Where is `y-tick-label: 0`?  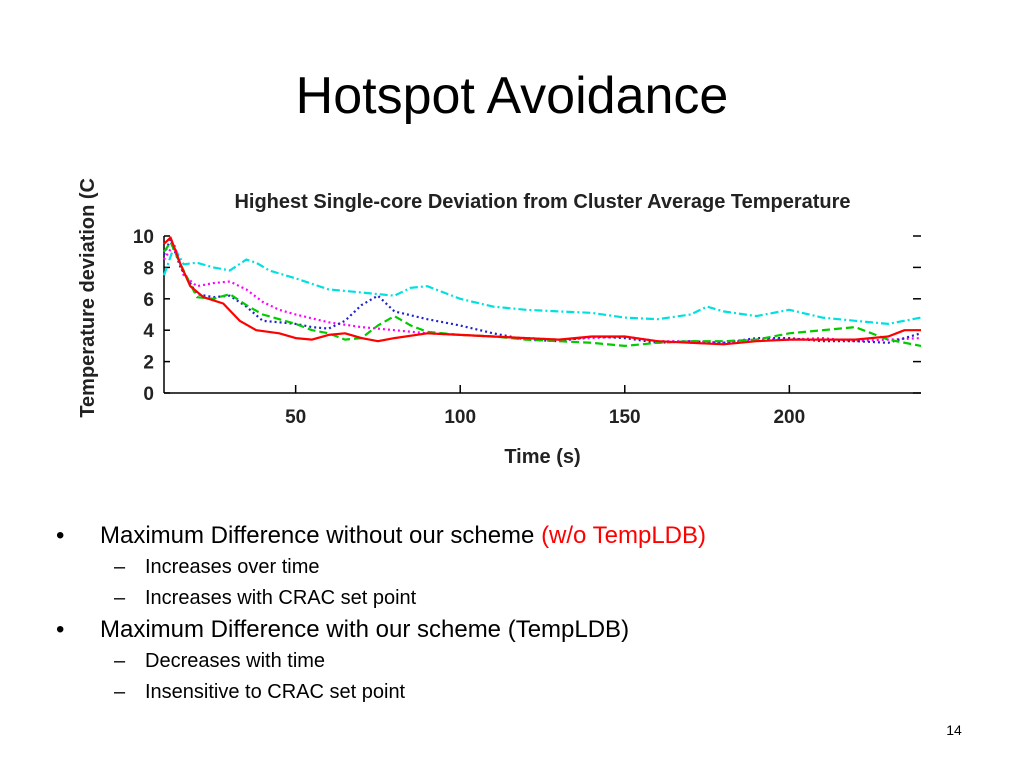 y-tick-label: 0 is located at coordinates (148, 394).